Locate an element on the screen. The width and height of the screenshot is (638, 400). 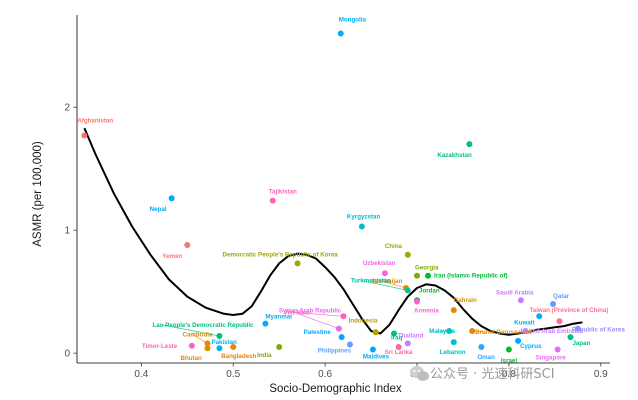
y-tick-label: 2 is located at coordinates (67, 108).